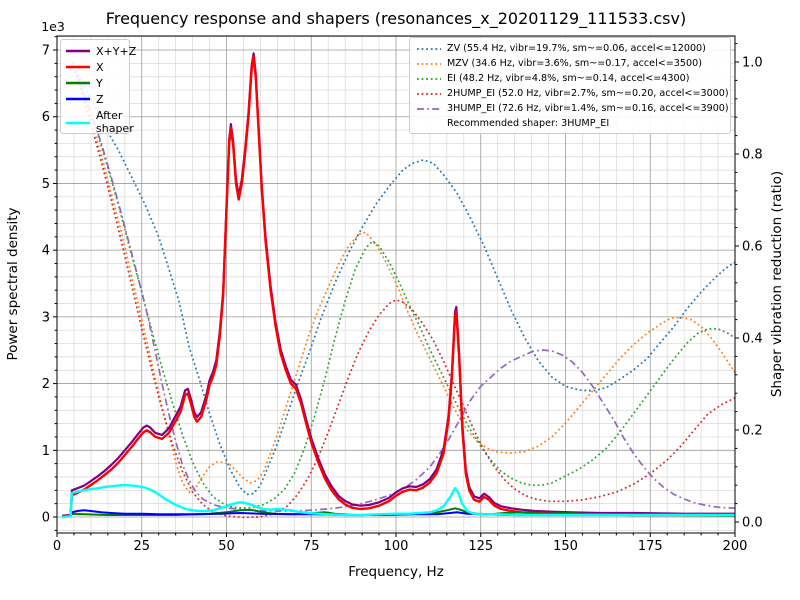 The width and height of the screenshot is (800, 600). What do you see at coordinates (777, 284) in the screenshot?
I see `y-right-axis-label: Shaper vibration reduction (ratio)` at bounding box center [777, 284].